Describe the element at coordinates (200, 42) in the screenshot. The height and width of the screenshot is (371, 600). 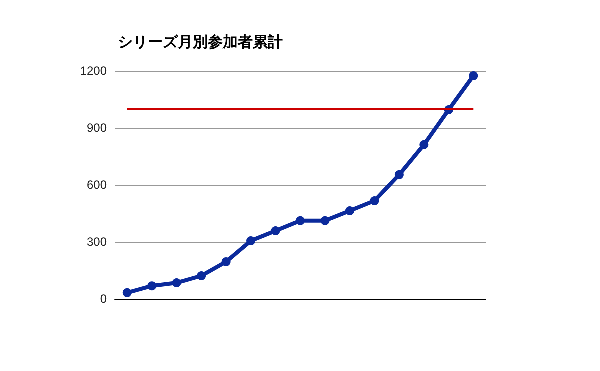
I see `chart-title: シリーズ月別参加者累計` at that location.